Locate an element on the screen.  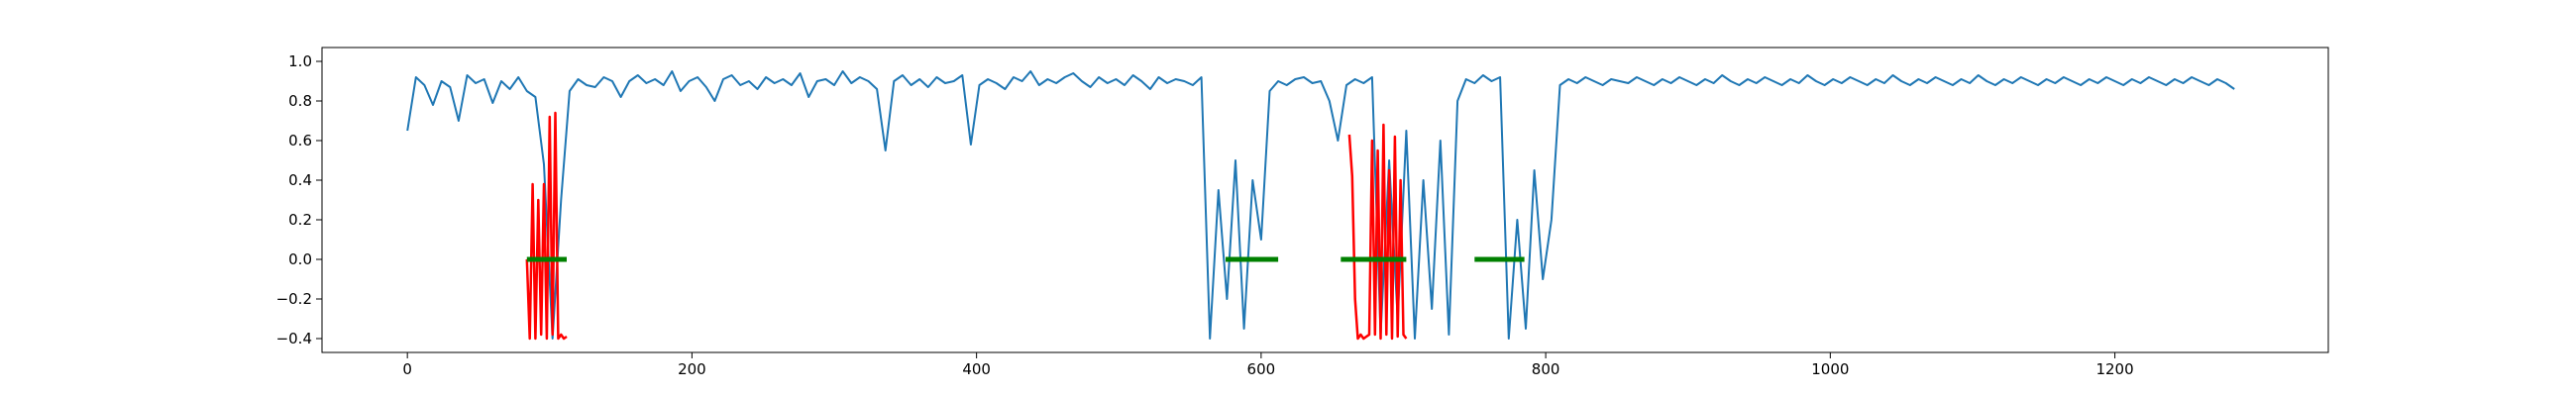
y-tick-label: −0.2 is located at coordinates (294, 299).